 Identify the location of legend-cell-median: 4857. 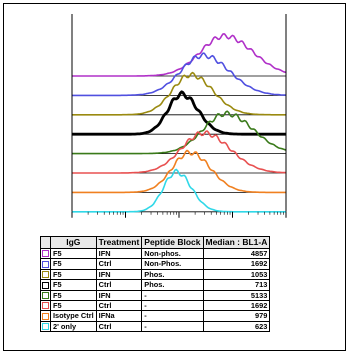
(236, 253).